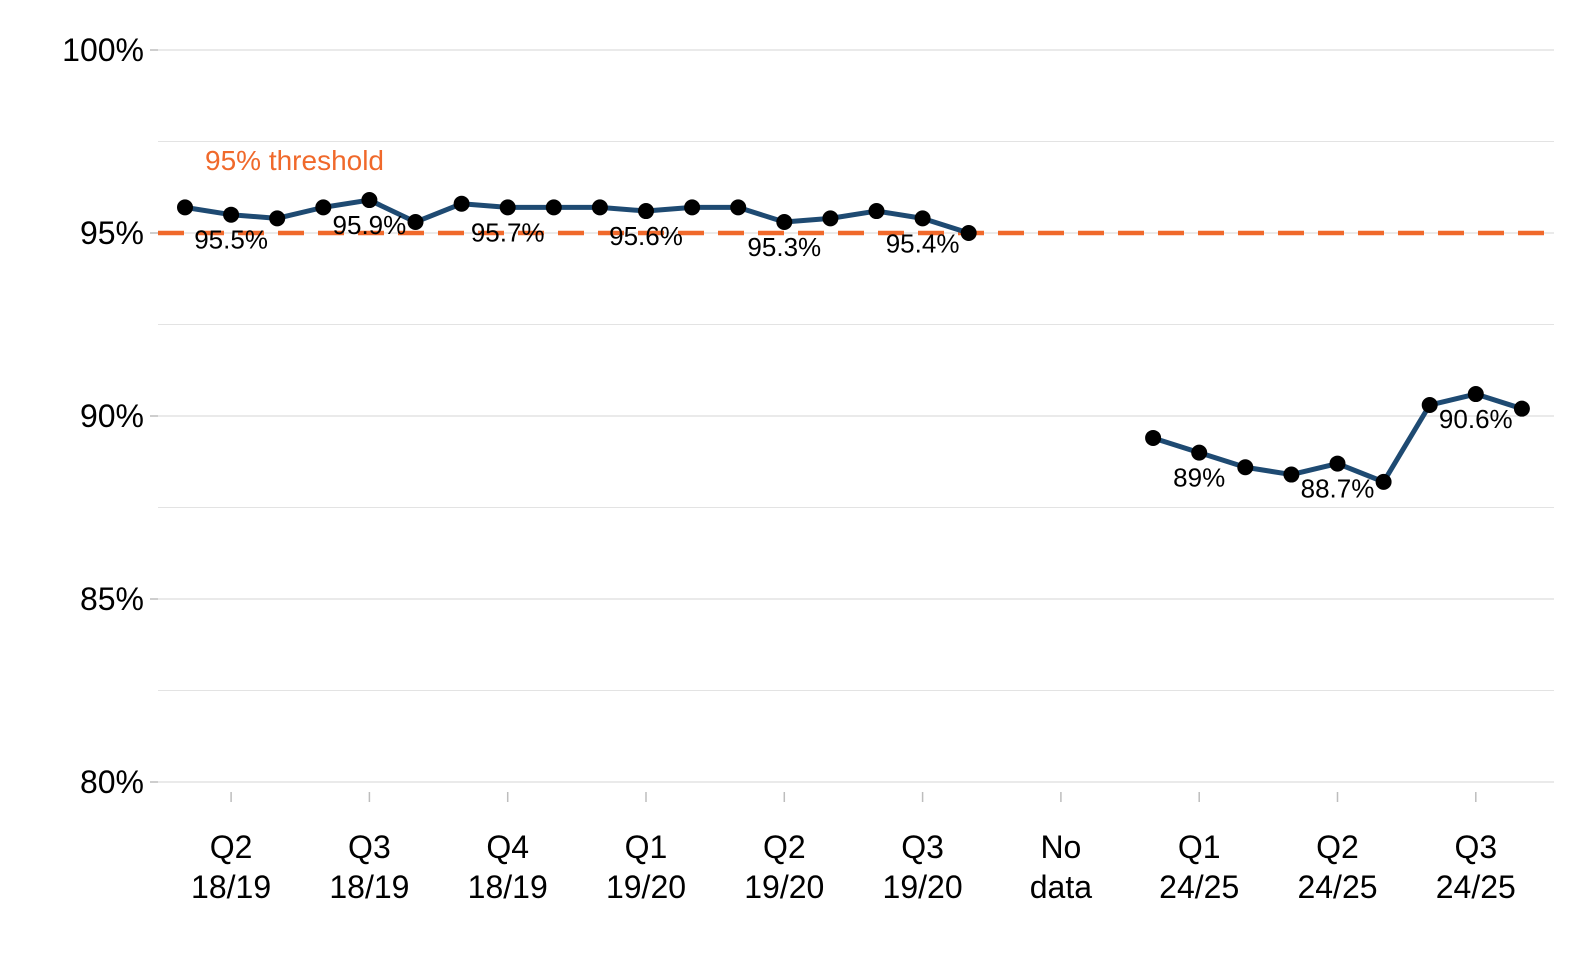  What do you see at coordinates (1476, 419) in the screenshot?
I see `data-label: 90.6%` at bounding box center [1476, 419].